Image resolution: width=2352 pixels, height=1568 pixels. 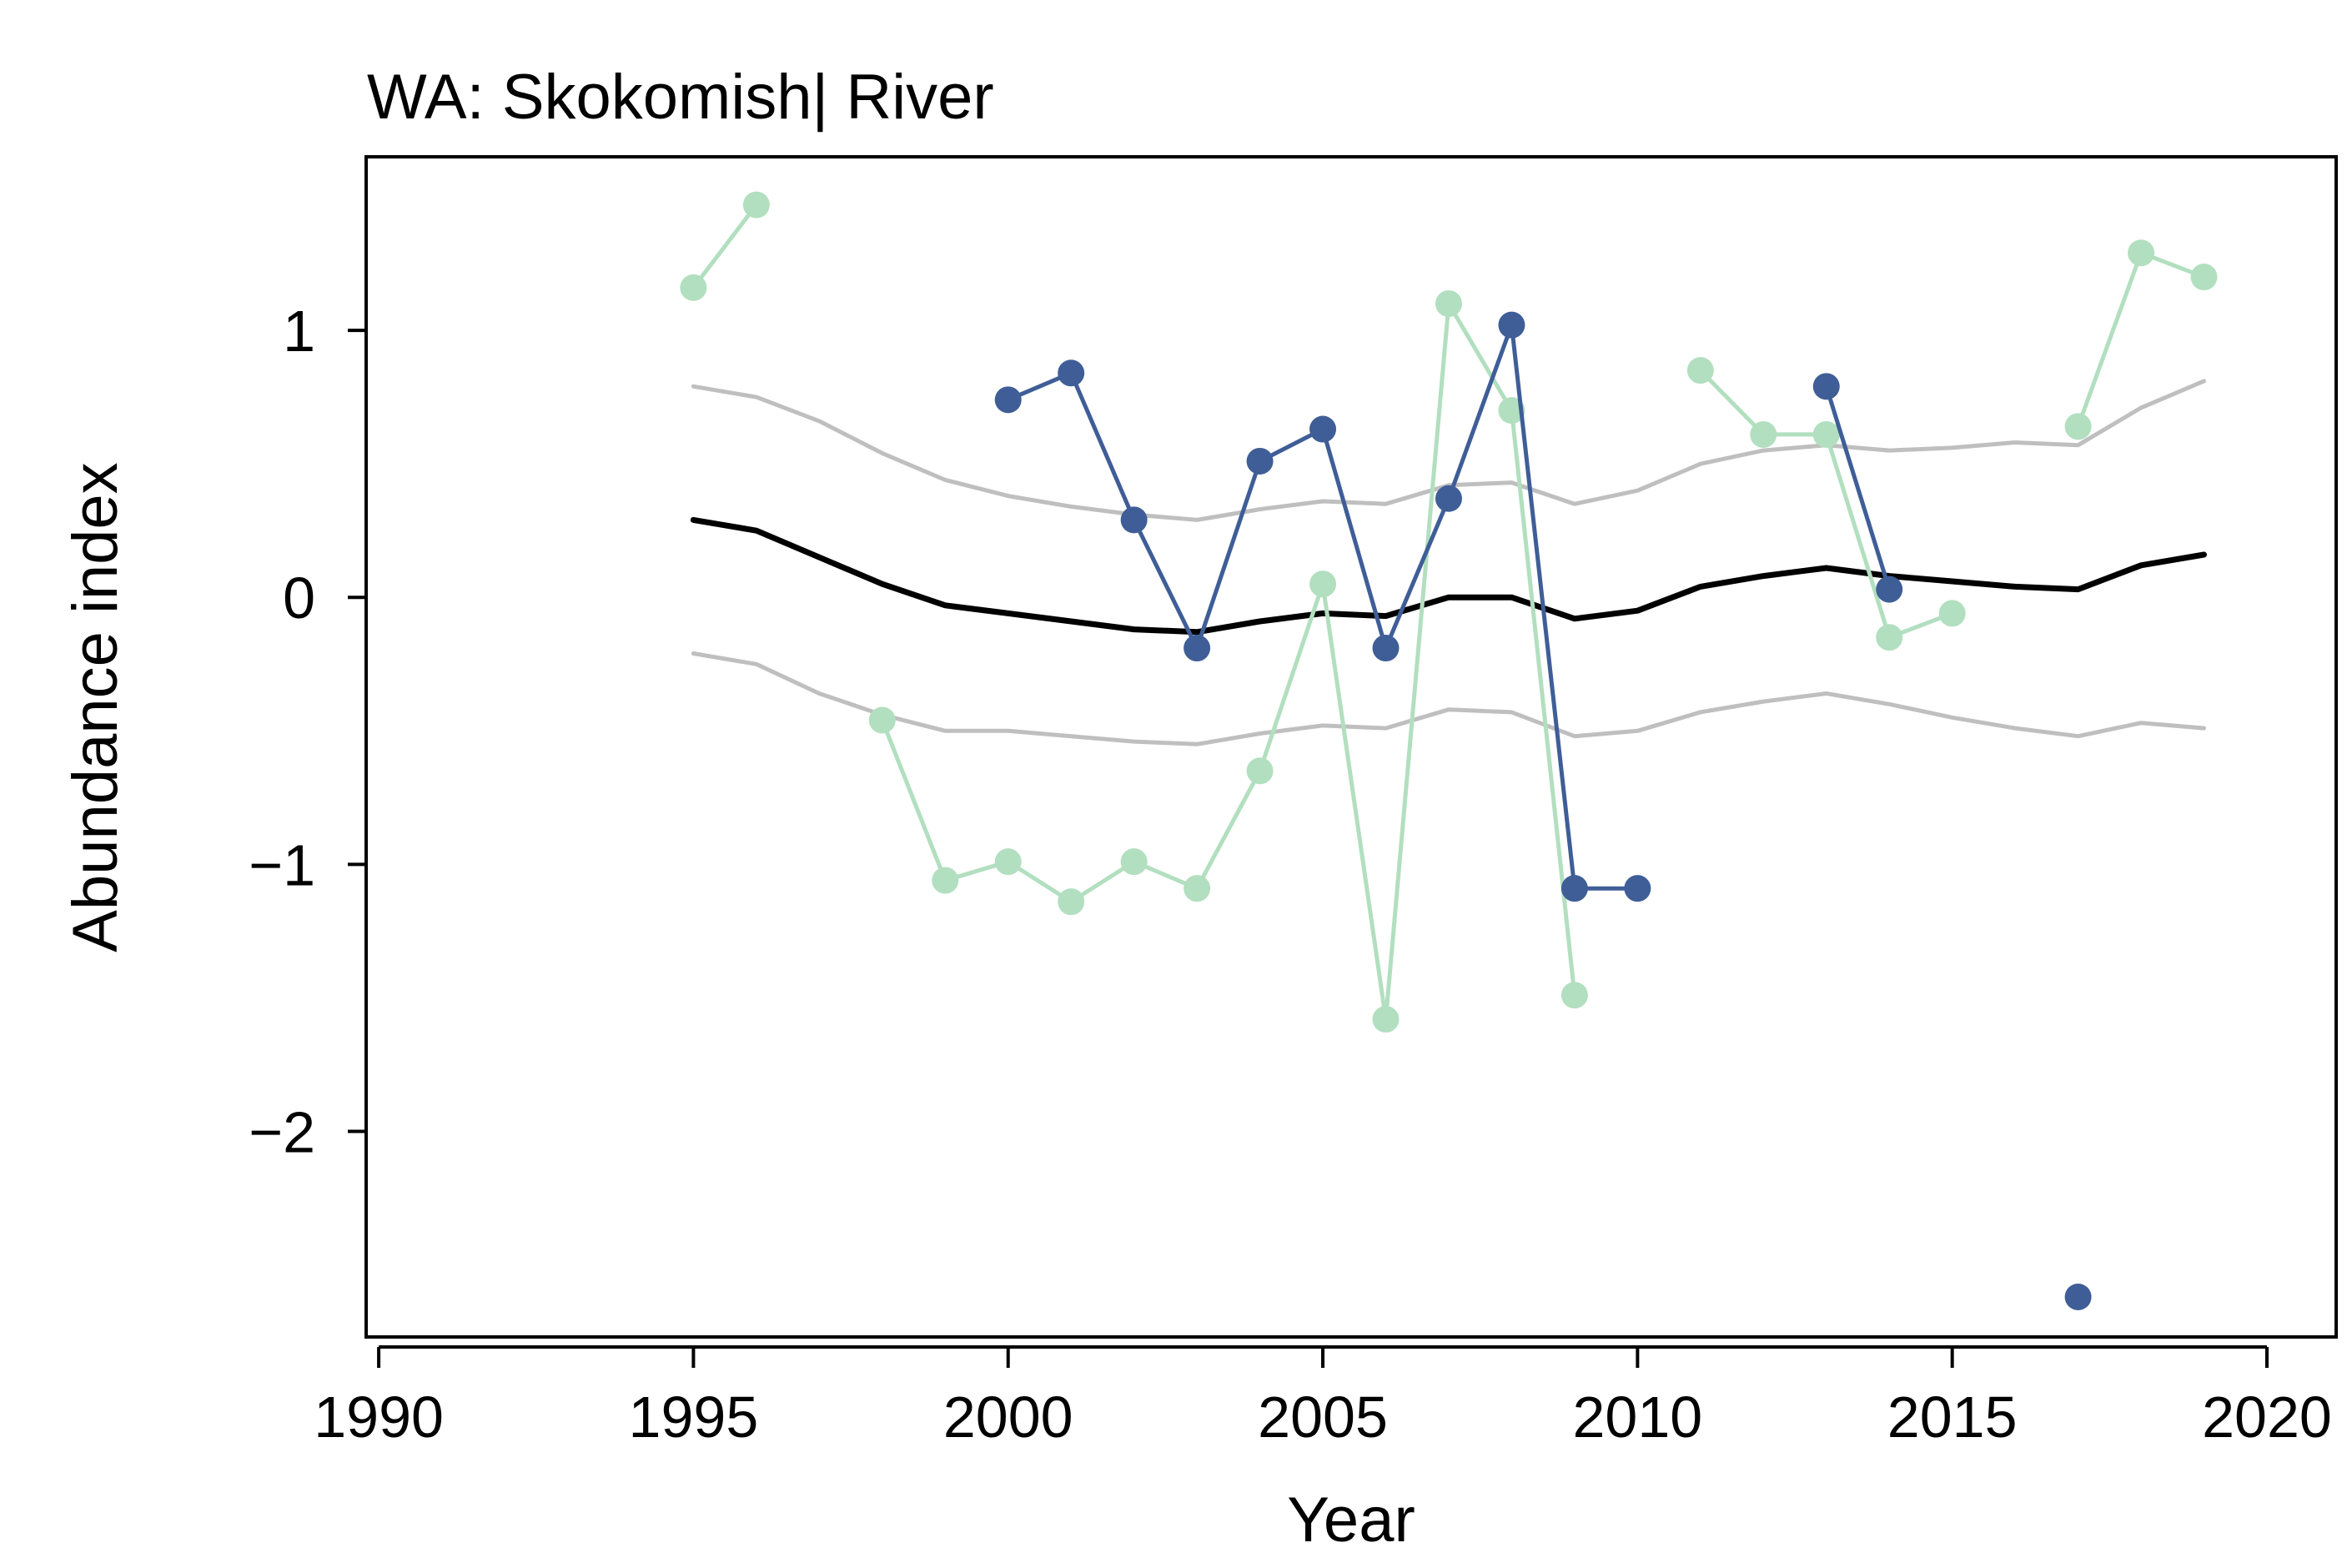 I want to click on y-axis: 1 0 −1 −2, so click(x=308, y=731).